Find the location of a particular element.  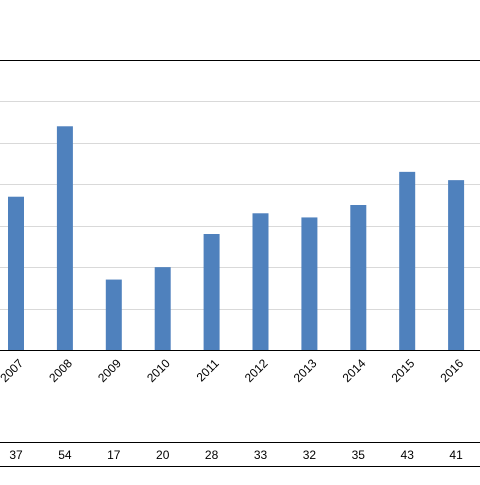

bar-2015 is located at coordinates (407, 260).